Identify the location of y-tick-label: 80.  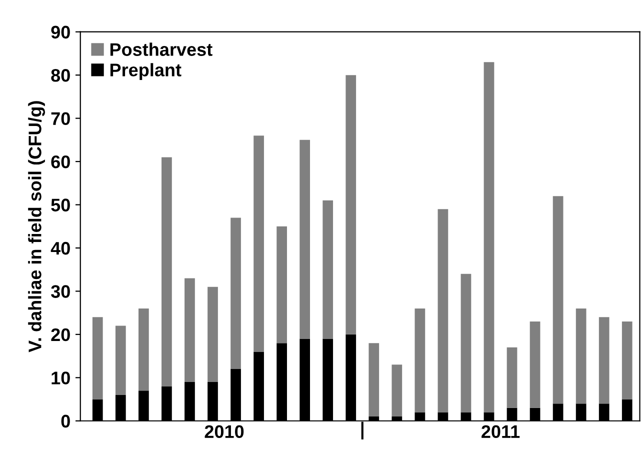
(60, 75).